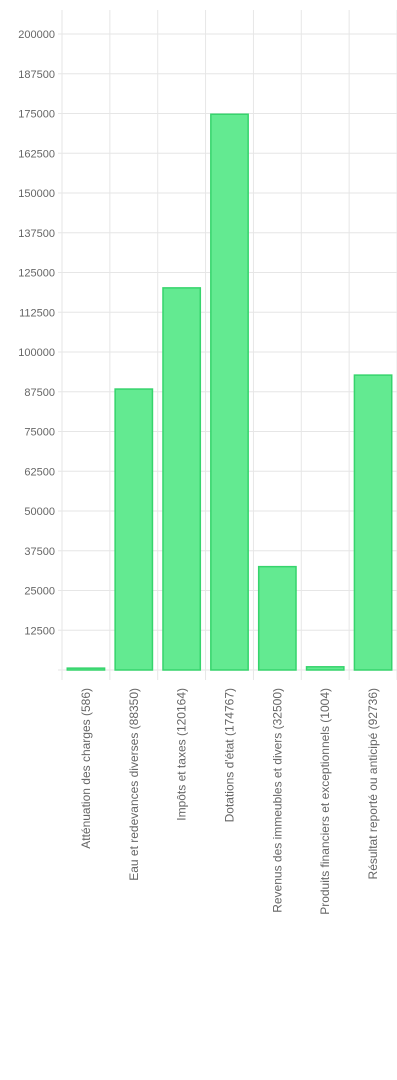  I want to click on x-tick-label: Dotations d'état (174767), so click(230, 755).